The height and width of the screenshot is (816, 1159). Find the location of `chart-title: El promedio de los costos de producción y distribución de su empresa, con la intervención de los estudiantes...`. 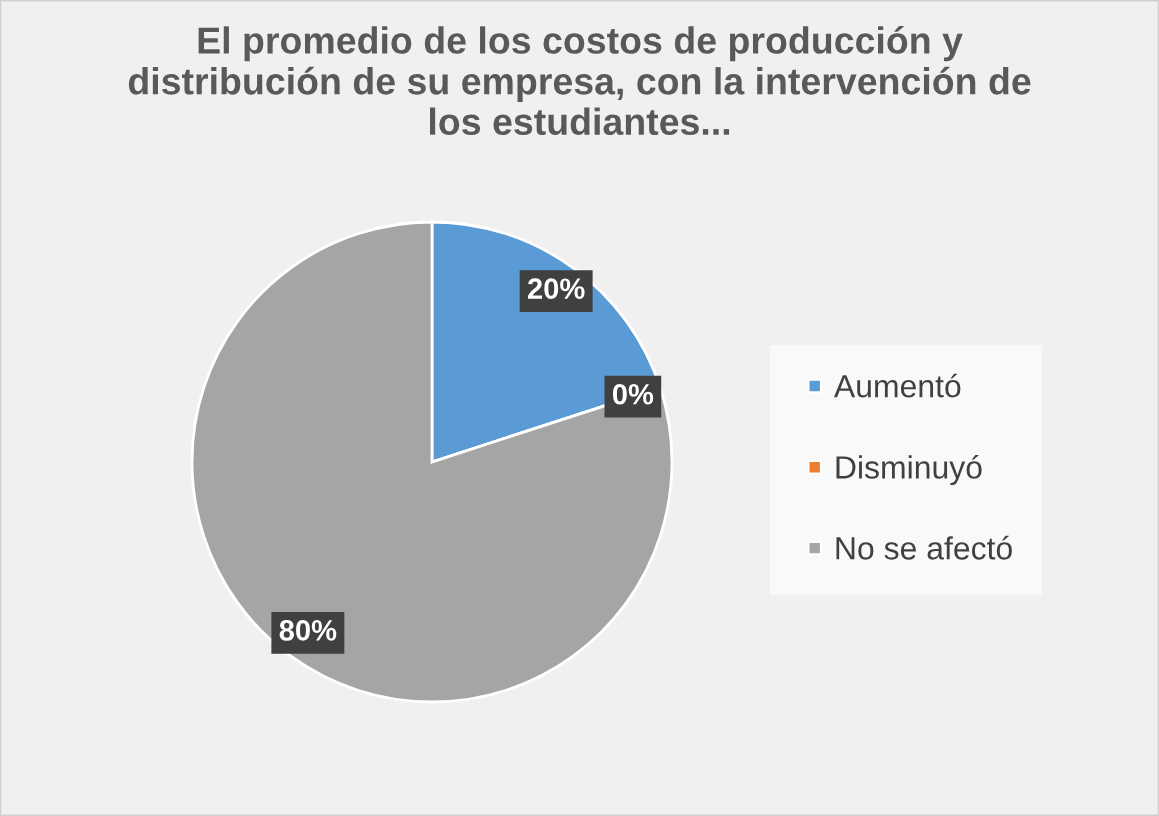

chart-title: El promedio de los costos de producción y distribución de su empresa, con la intervención de los estudiantes... is located at coordinates (579, 81).